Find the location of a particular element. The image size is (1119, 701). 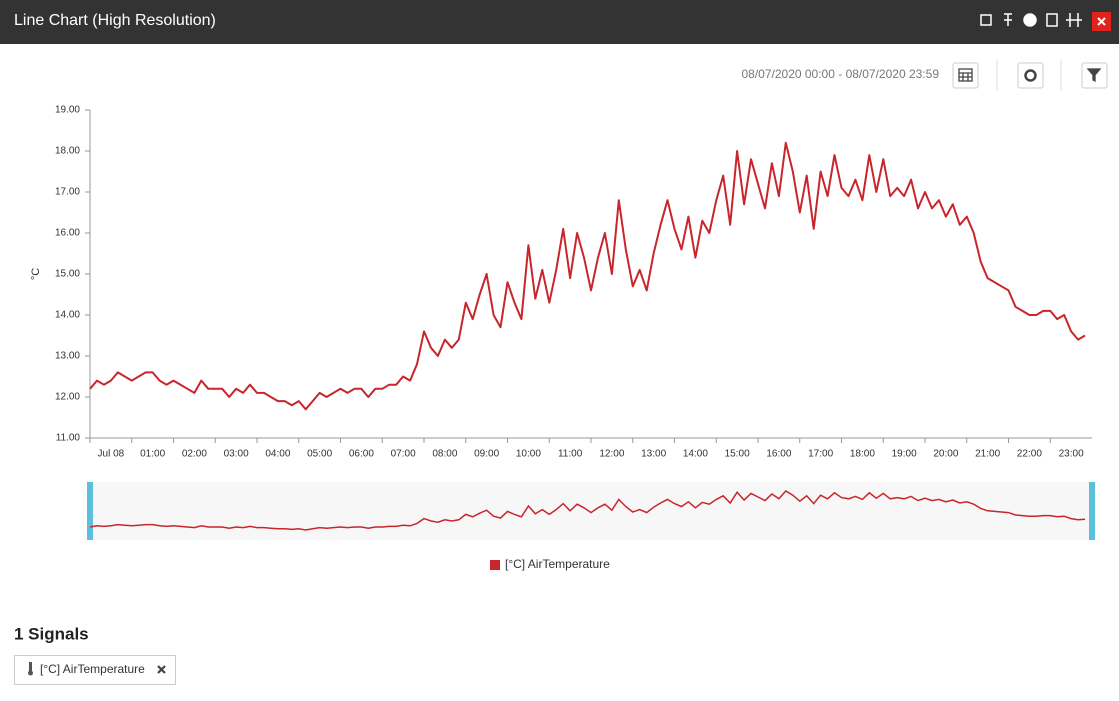

gear-icon is located at coordinates (1030, 75).